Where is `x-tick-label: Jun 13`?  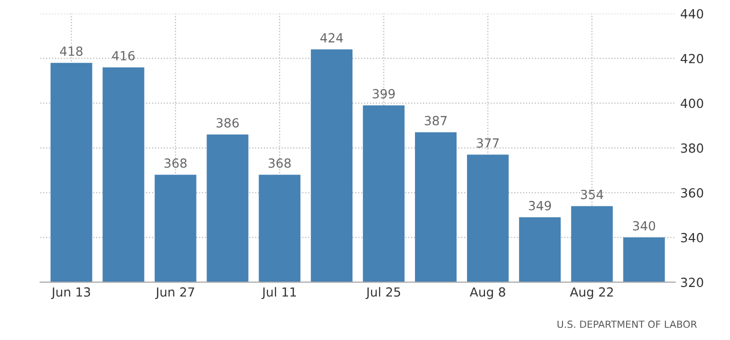 x-tick-label: Jun 13 is located at coordinates (70, 293).